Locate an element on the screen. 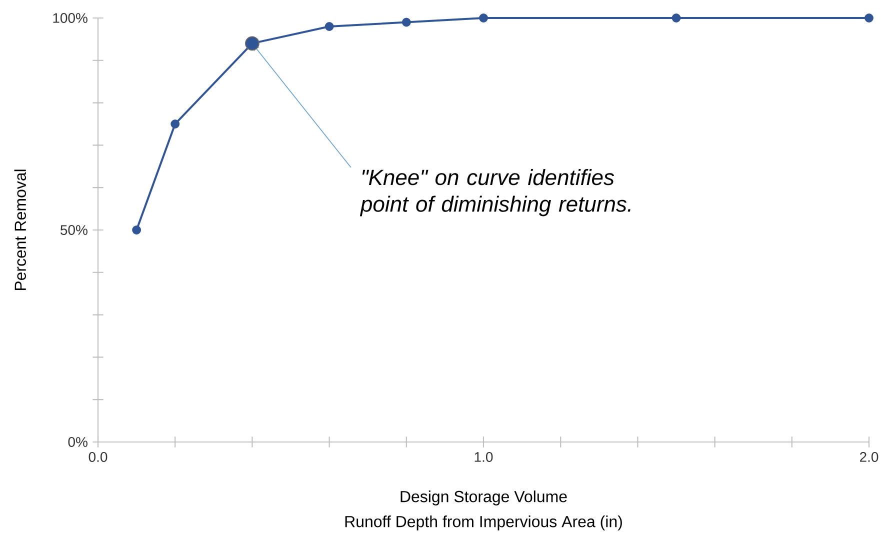 The image size is (881, 538). text: Runoff Depth from Impervious Area (in) is located at coordinates (483, 523).